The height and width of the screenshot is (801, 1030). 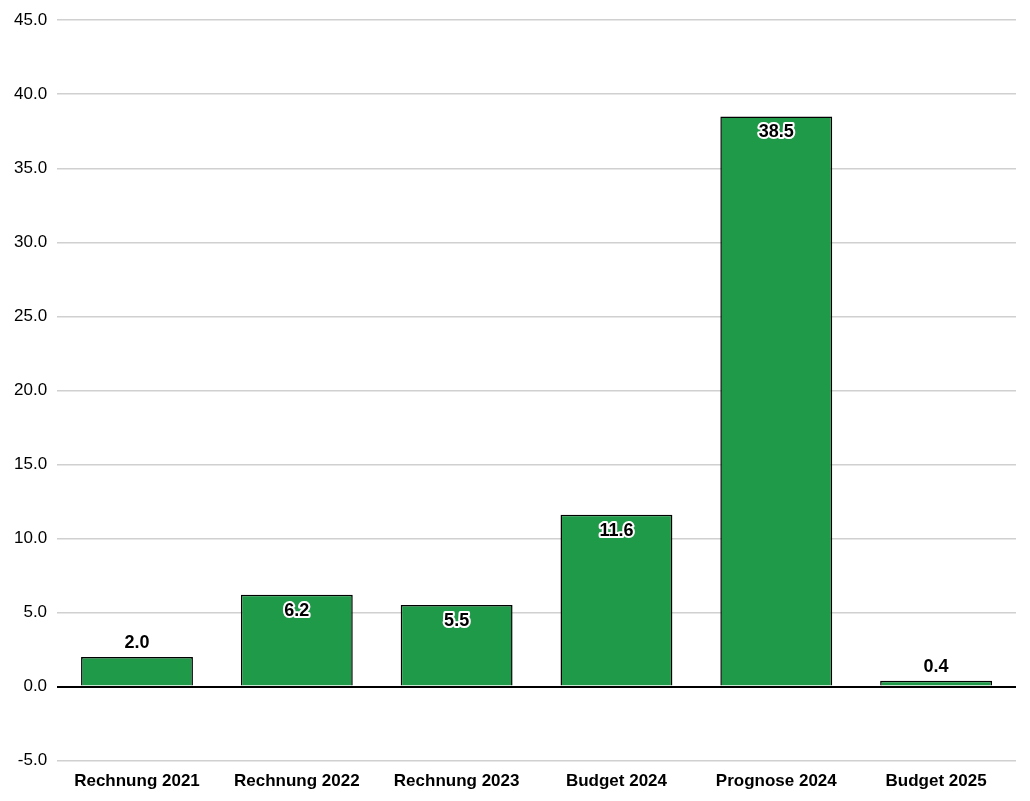 What do you see at coordinates (137, 781) in the screenshot?
I see `x-tick-label: Rechnung 2021` at bounding box center [137, 781].